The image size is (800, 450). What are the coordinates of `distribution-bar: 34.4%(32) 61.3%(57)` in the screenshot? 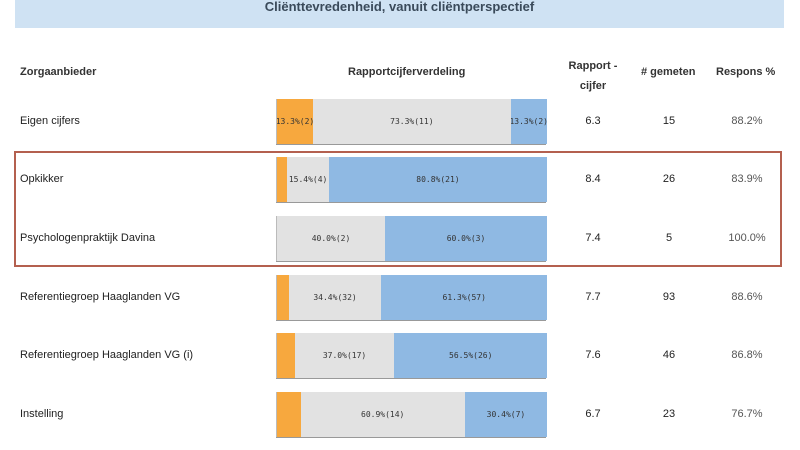 It's located at (411, 297).